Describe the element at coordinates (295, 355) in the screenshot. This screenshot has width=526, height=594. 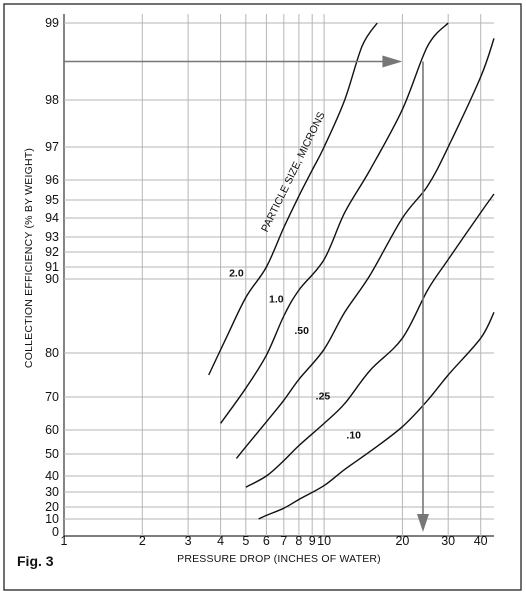
I see `curve-labels: 2.0 1.0 .50 .25 .10` at that location.